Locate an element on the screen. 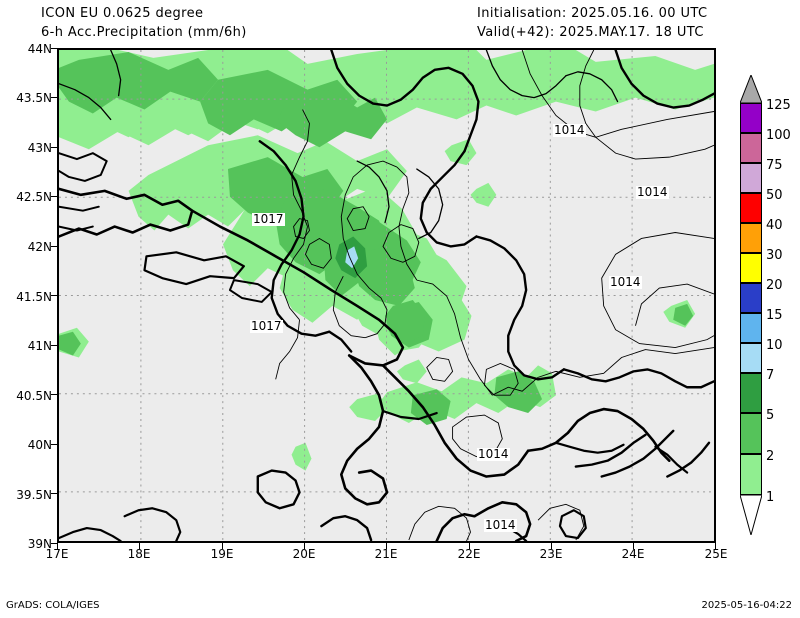 Image resolution: width=800 pixels, height=618 pixels. y-tickmark-39.5N is located at coordinates (54, 493).